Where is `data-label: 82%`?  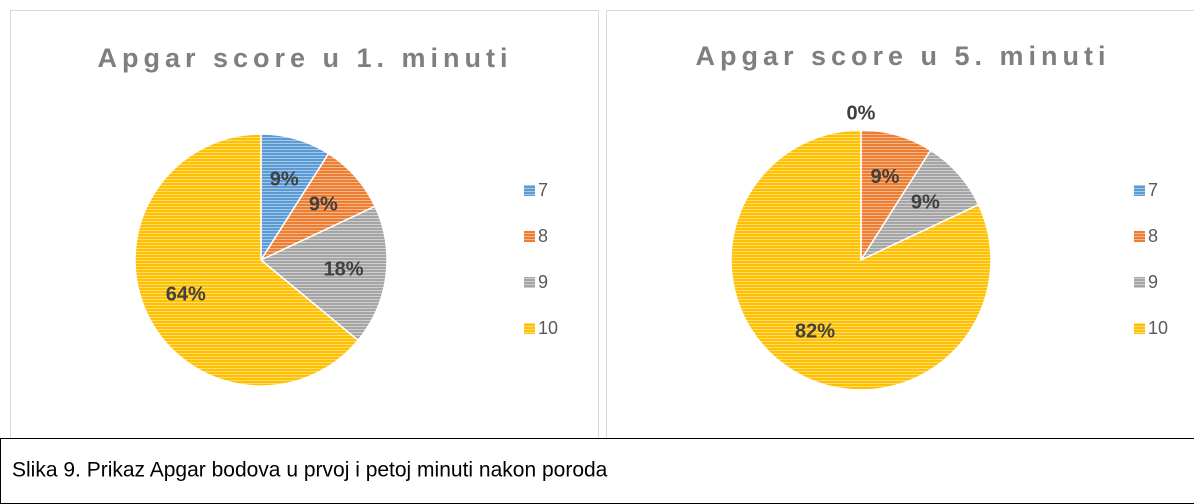 data-label: 82% is located at coordinates (815, 332).